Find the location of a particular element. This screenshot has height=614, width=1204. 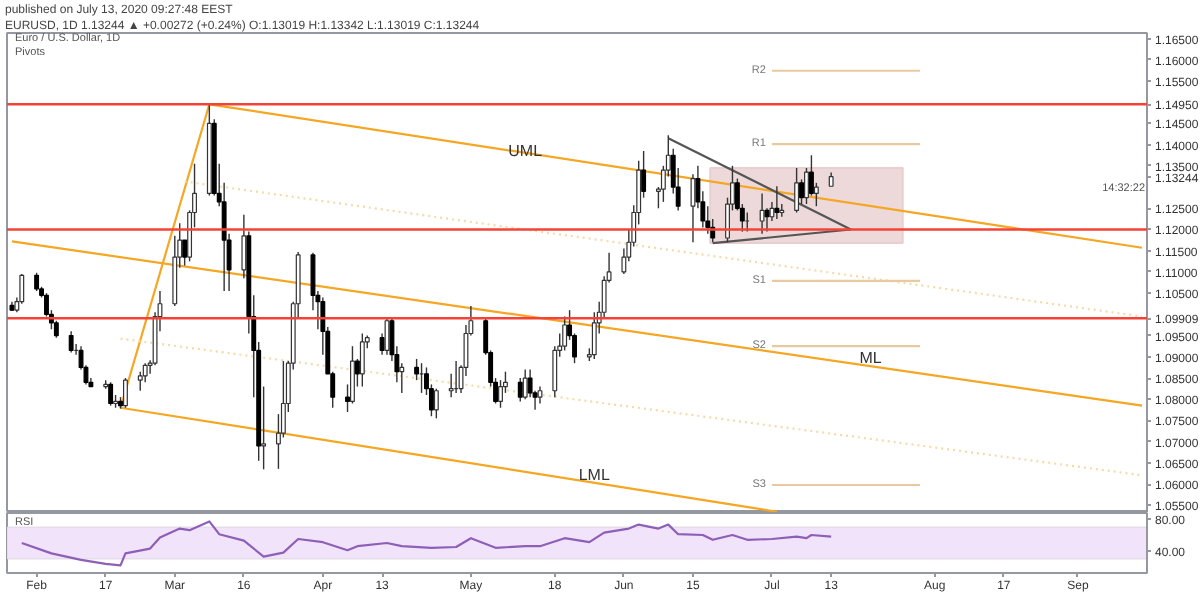

annotation: LML is located at coordinates (594, 475).